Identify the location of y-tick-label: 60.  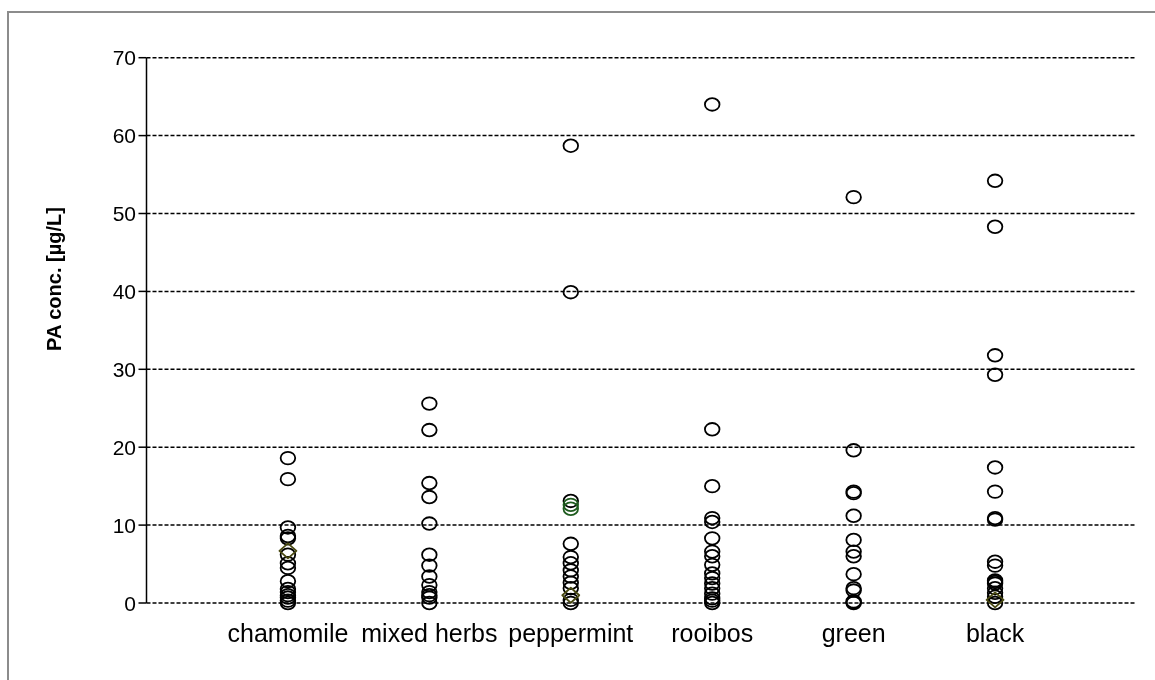
(124, 136).